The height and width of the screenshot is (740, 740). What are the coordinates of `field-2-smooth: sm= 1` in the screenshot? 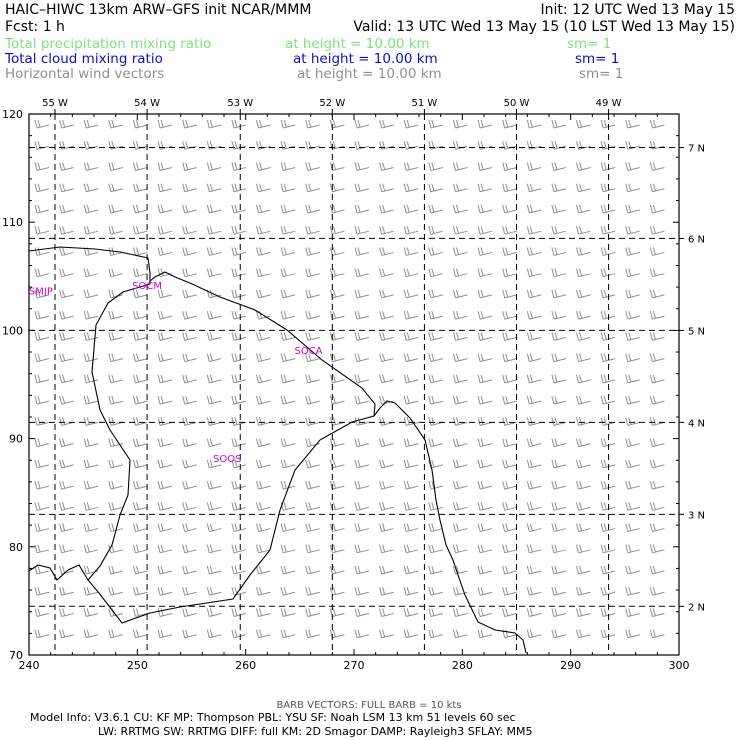 It's located at (597, 59).